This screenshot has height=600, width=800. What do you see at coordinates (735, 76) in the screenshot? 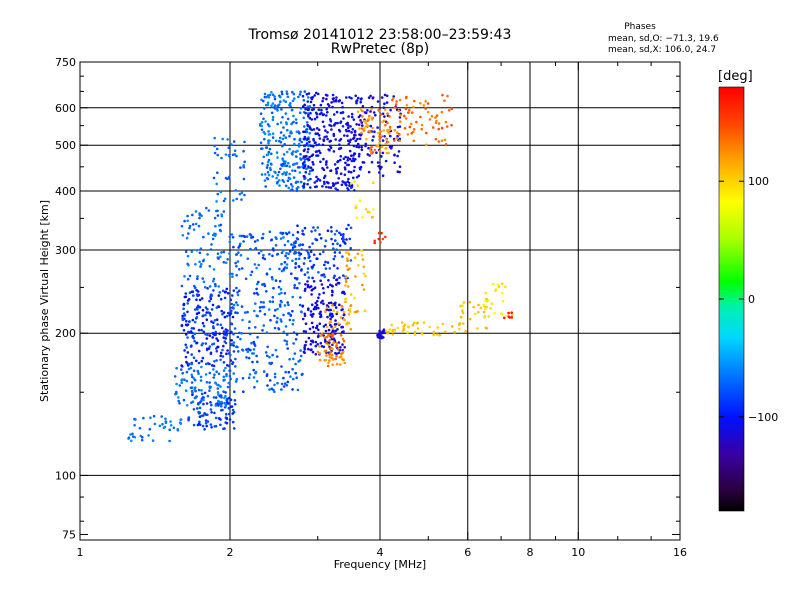
I see `colorbar-label: [deg]` at bounding box center [735, 76].